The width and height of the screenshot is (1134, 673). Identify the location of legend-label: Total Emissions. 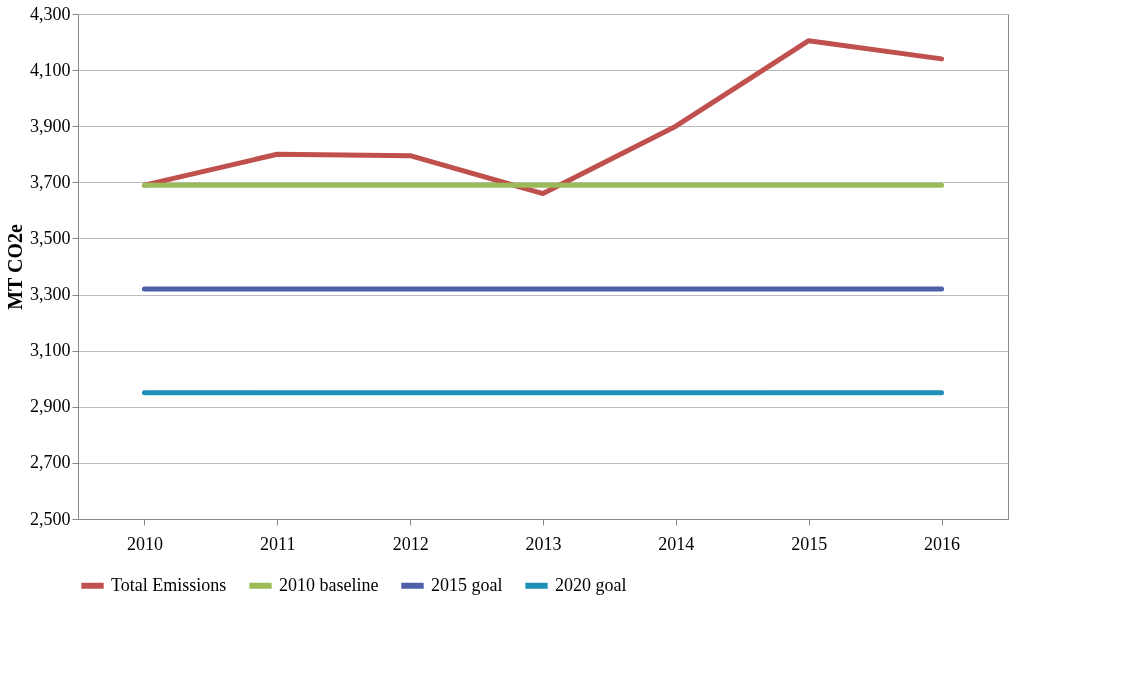
(169, 584).